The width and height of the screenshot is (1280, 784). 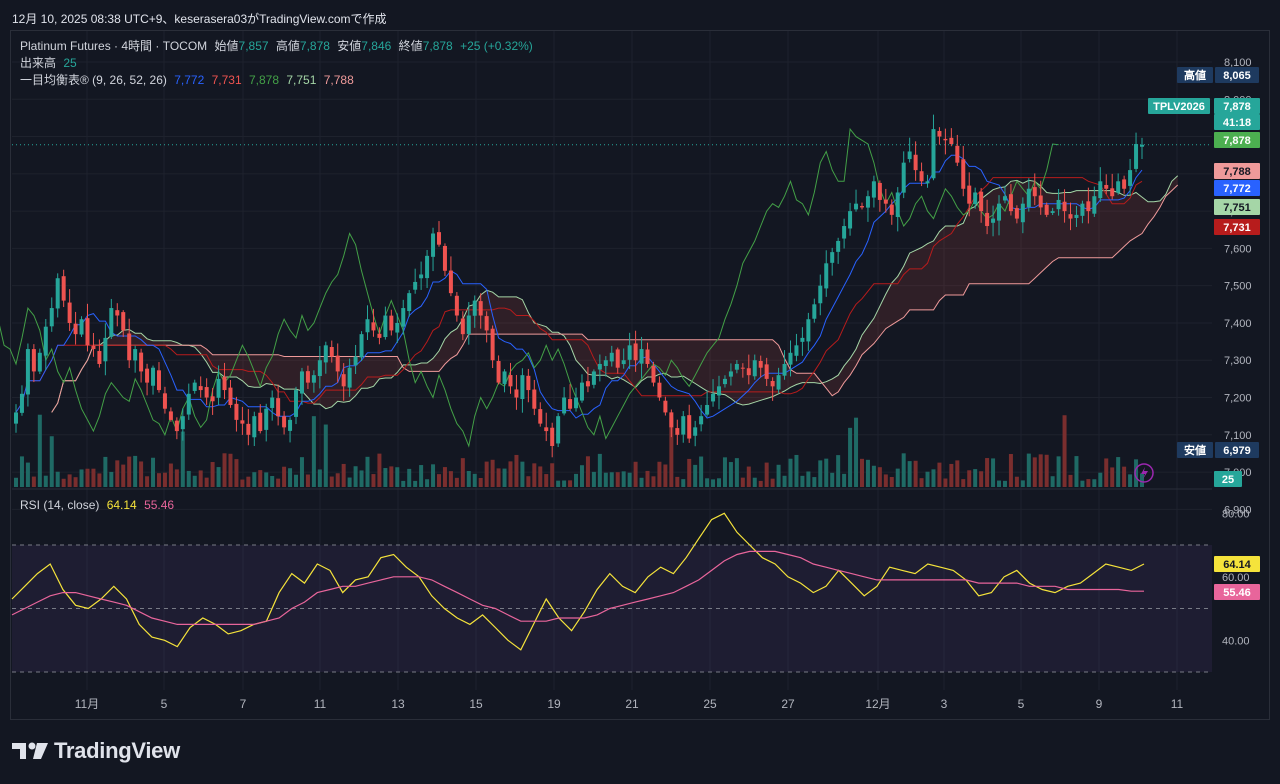 What do you see at coordinates (1179, 106) in the screenshot?
I see `symbol-tag-badge-bg` at bounding box center [1179, 106].